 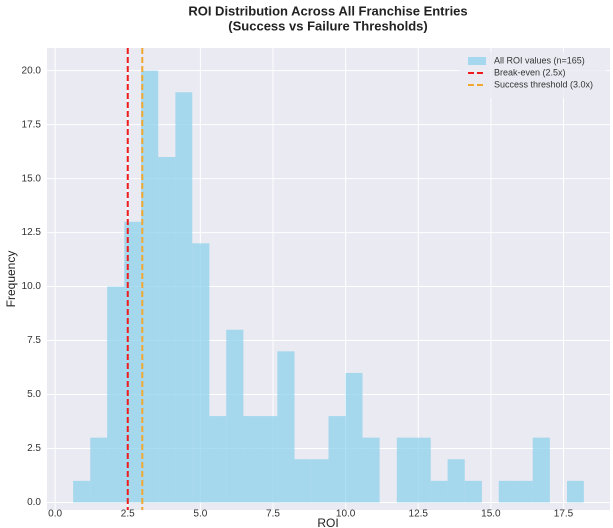 I want to click on x-tick-label: 7.5, so click(x=273, y=514).